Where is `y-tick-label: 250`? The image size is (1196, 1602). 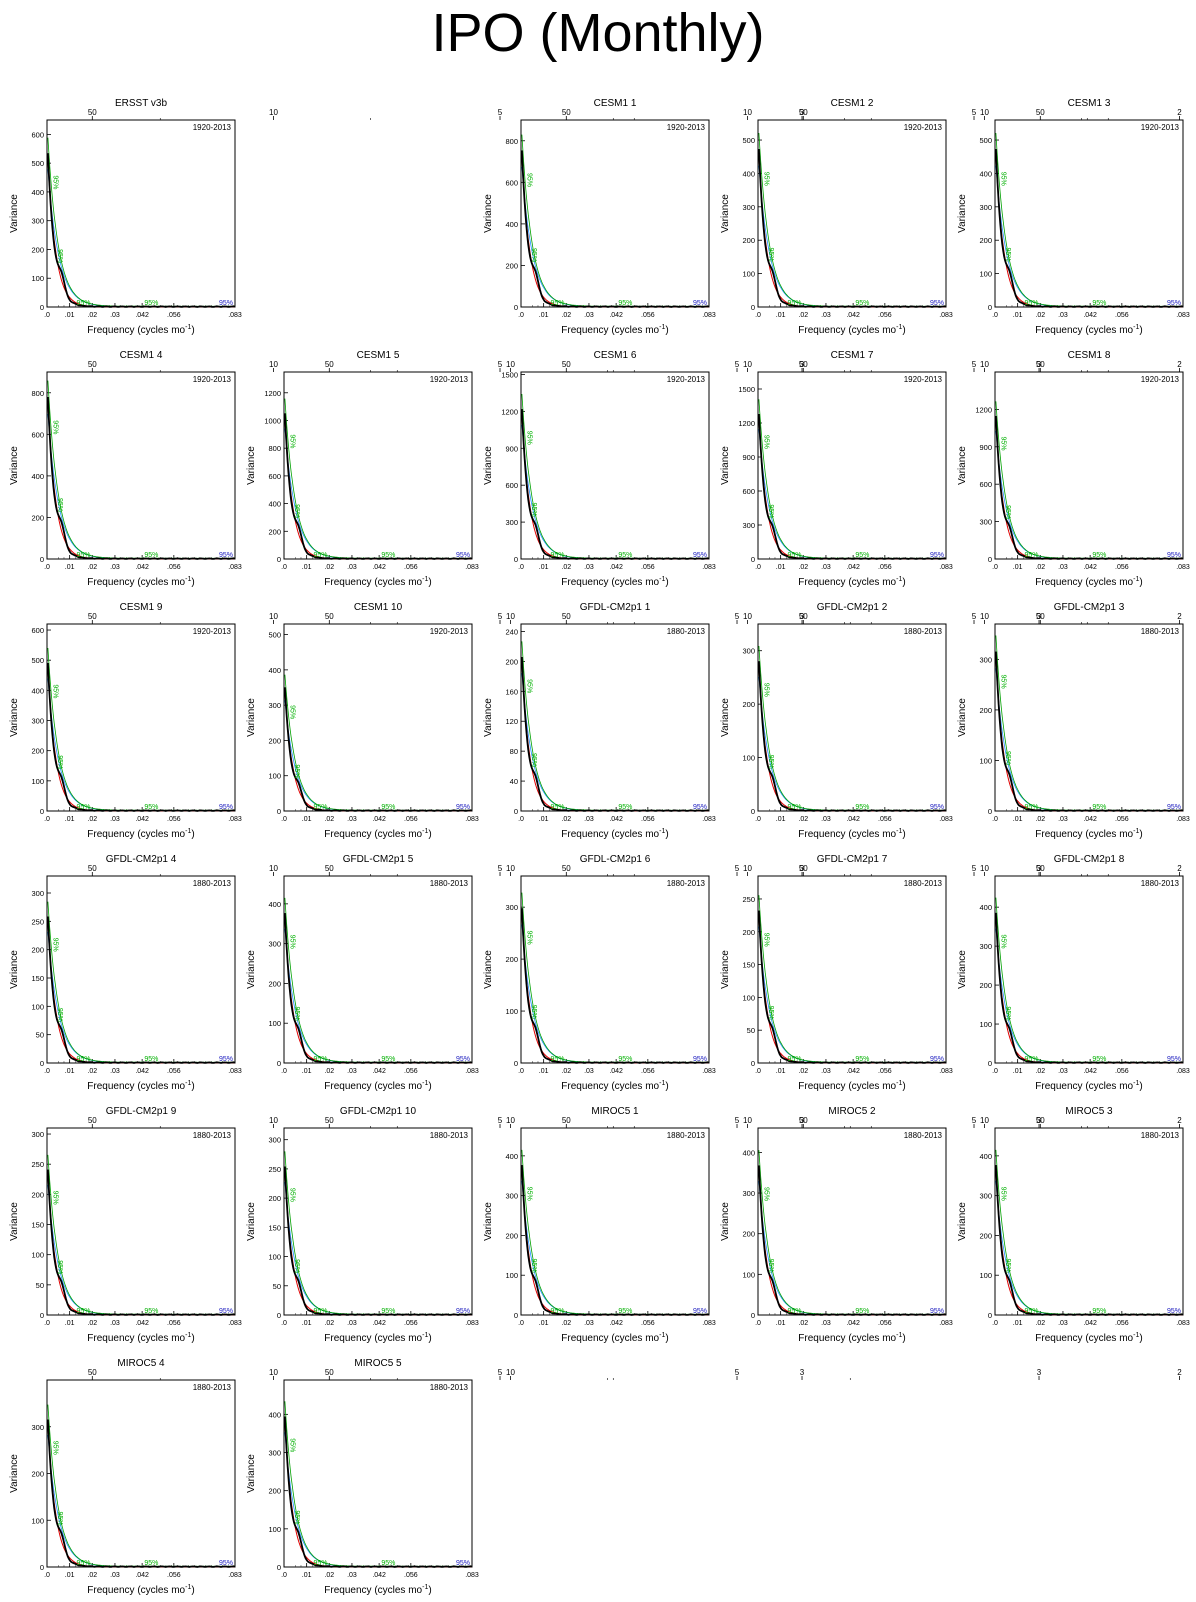 y-tick-label: 250 is located at coordinates (37, 1164).